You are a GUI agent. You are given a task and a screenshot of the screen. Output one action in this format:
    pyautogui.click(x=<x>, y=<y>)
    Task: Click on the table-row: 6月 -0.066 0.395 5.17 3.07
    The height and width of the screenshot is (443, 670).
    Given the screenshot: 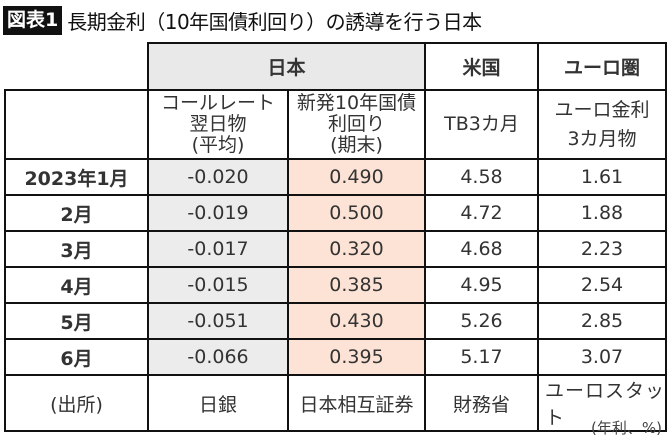 What is the action you would take?
    pyautogui.click(x=335, y=357)
    